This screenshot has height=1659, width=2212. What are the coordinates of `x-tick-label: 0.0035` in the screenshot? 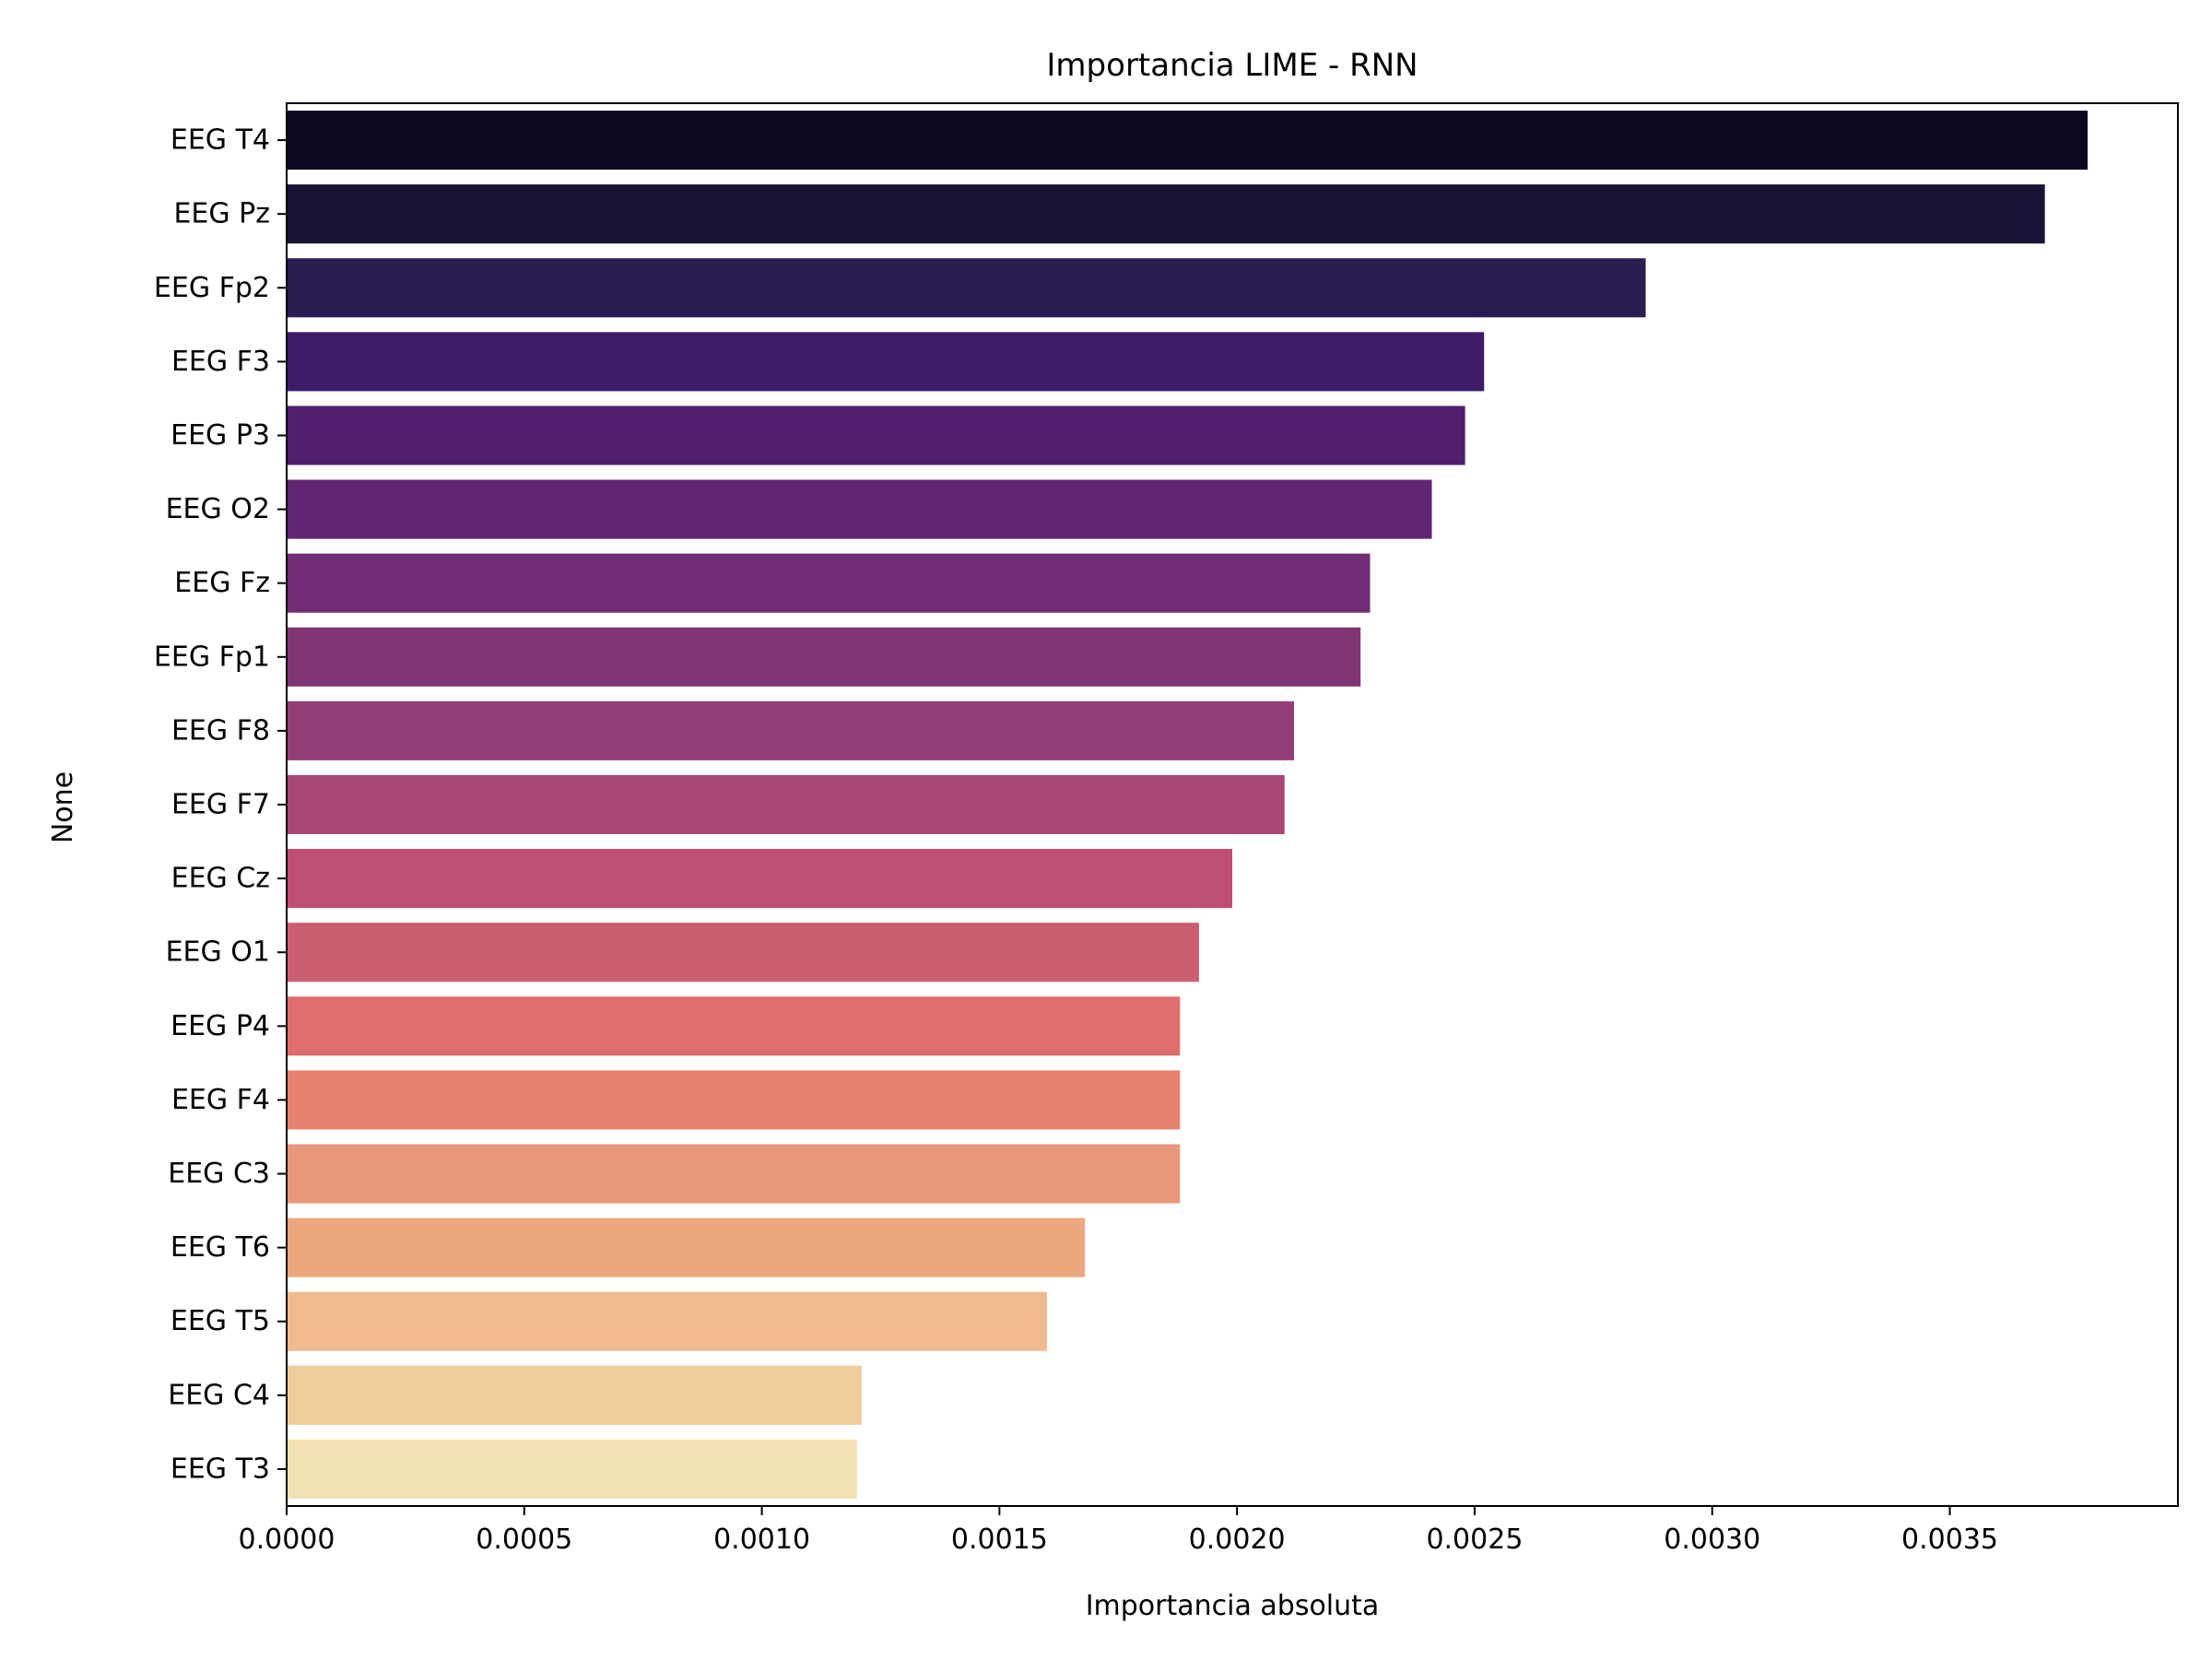 It's located at (1949, 1540).